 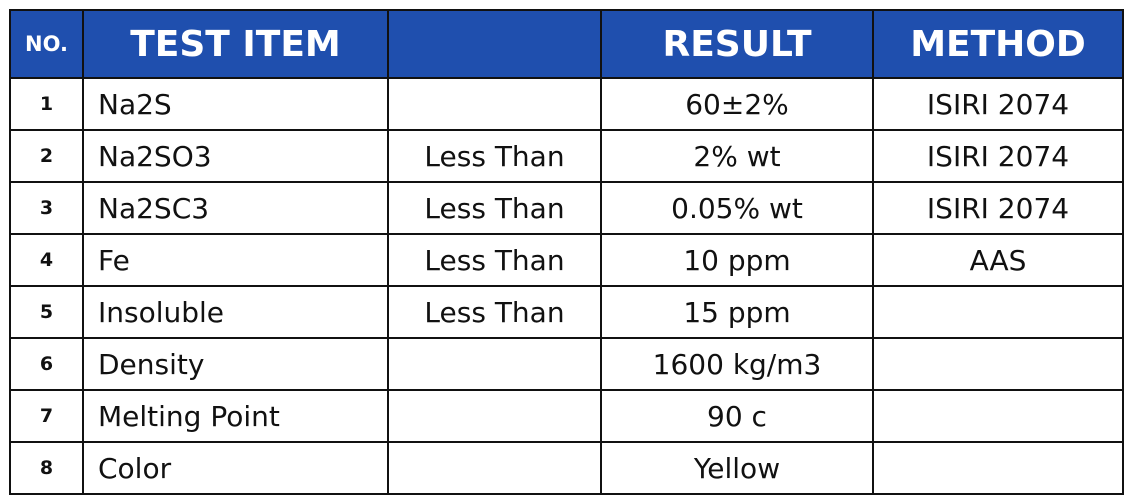 I want to click on cell-no: 3, so click(x=46, y=208).